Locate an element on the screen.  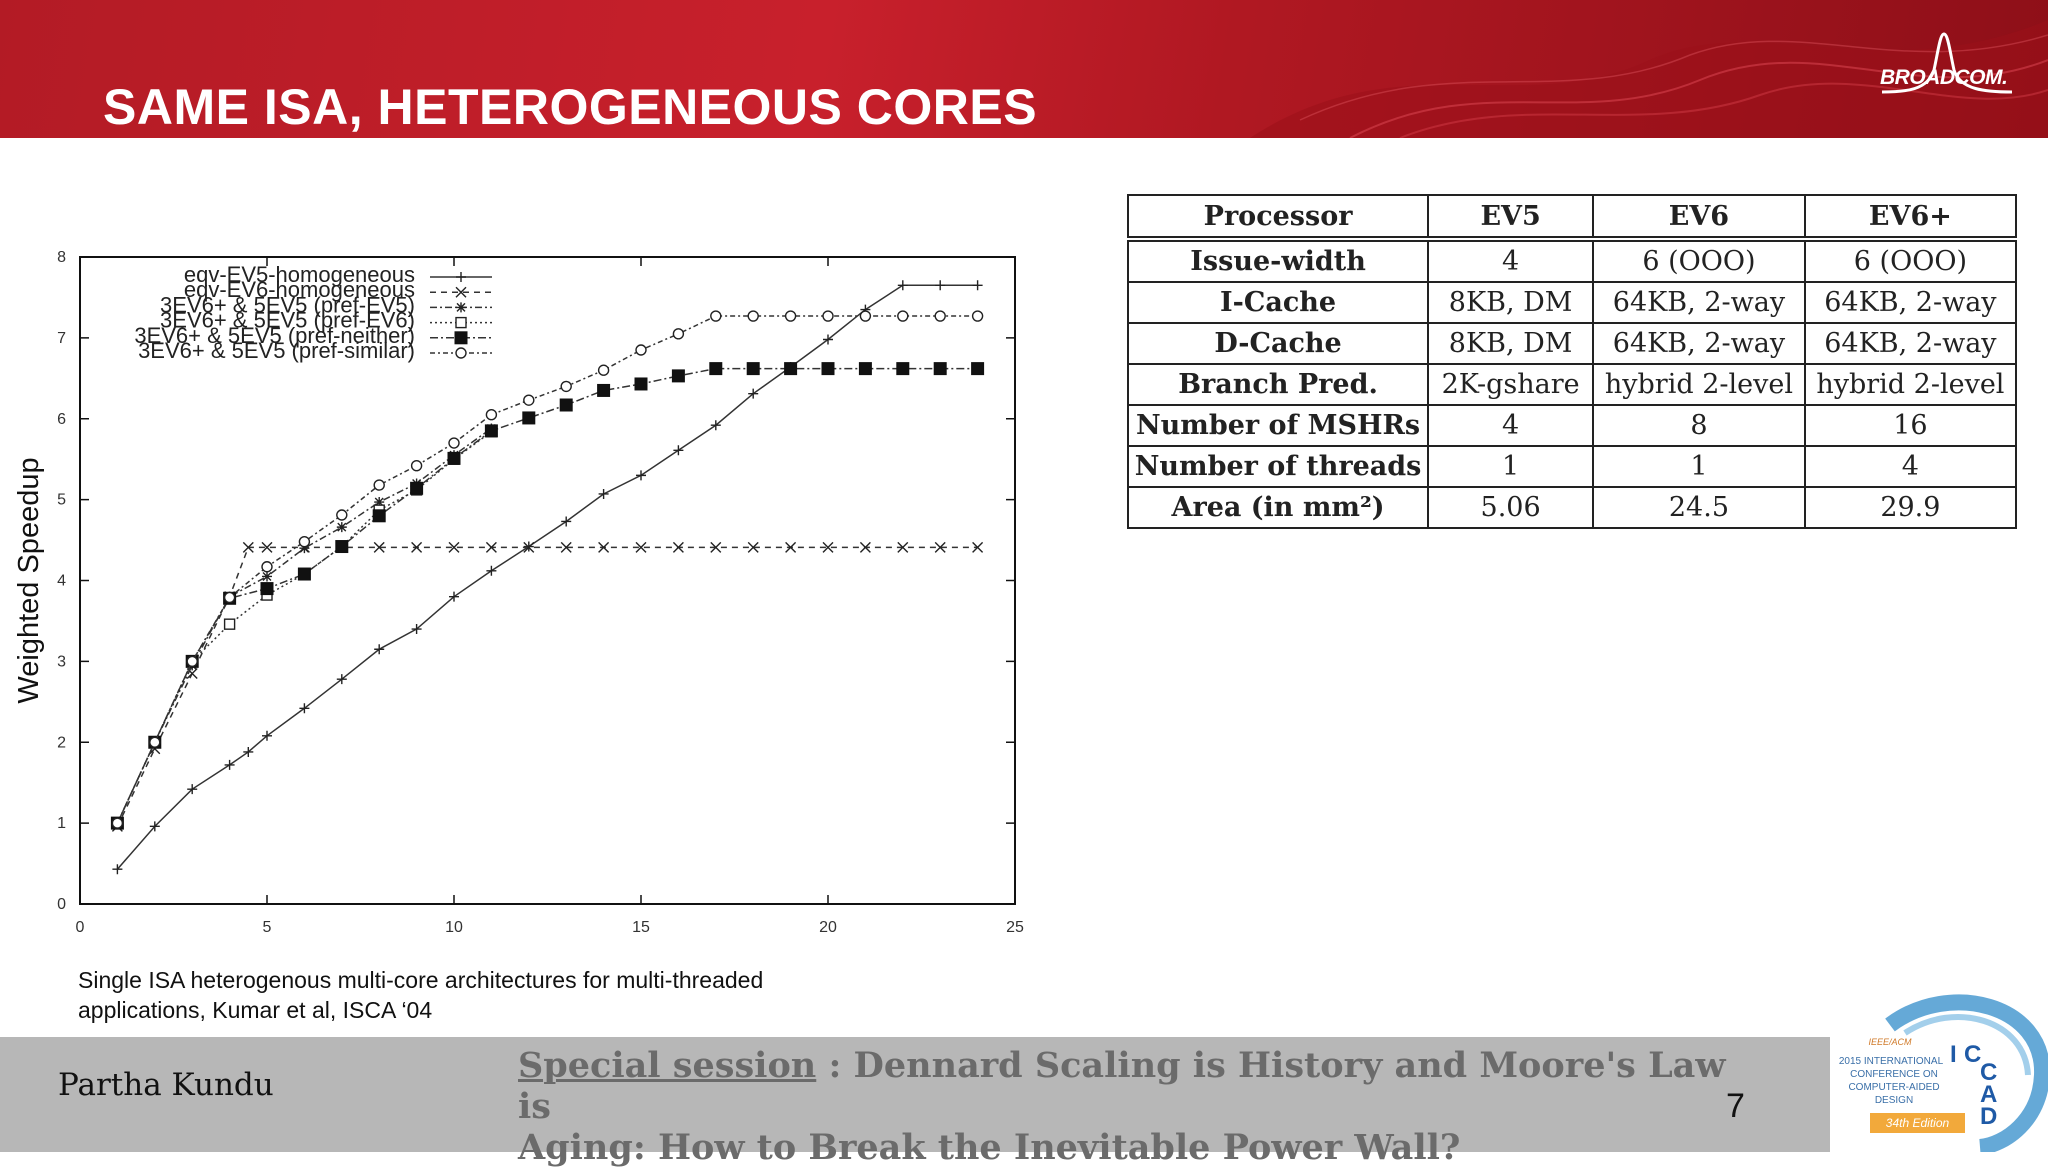
table-cell: 5.06 is located at coordinates (1511, 507).